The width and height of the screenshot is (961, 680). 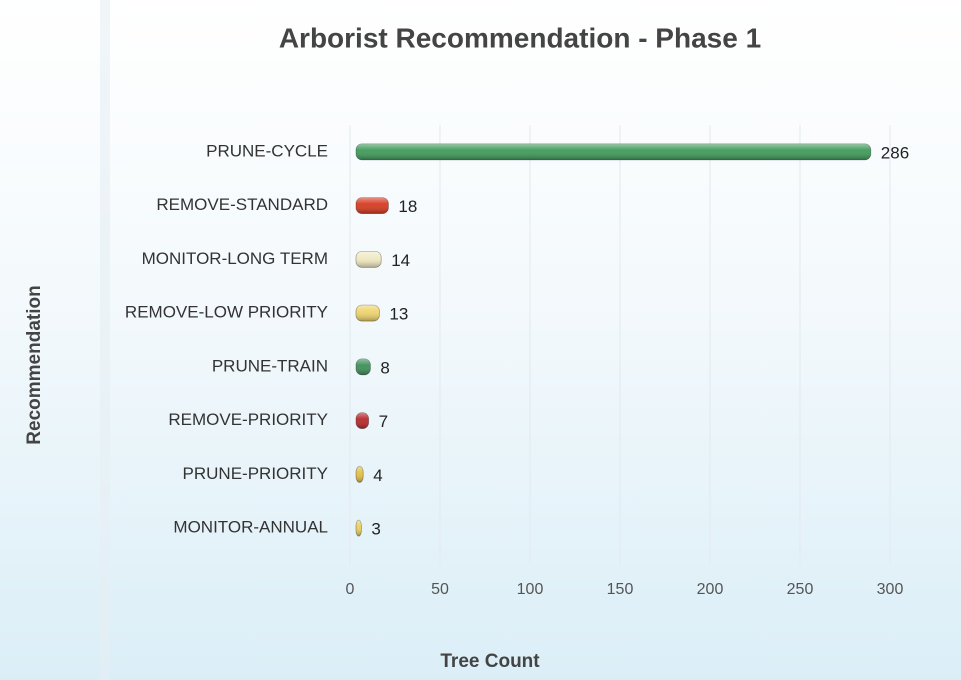 What do you see at coordinates (105, 340) in the screenshot?
I see `scan-stripe` at bounding box center [105, 340].